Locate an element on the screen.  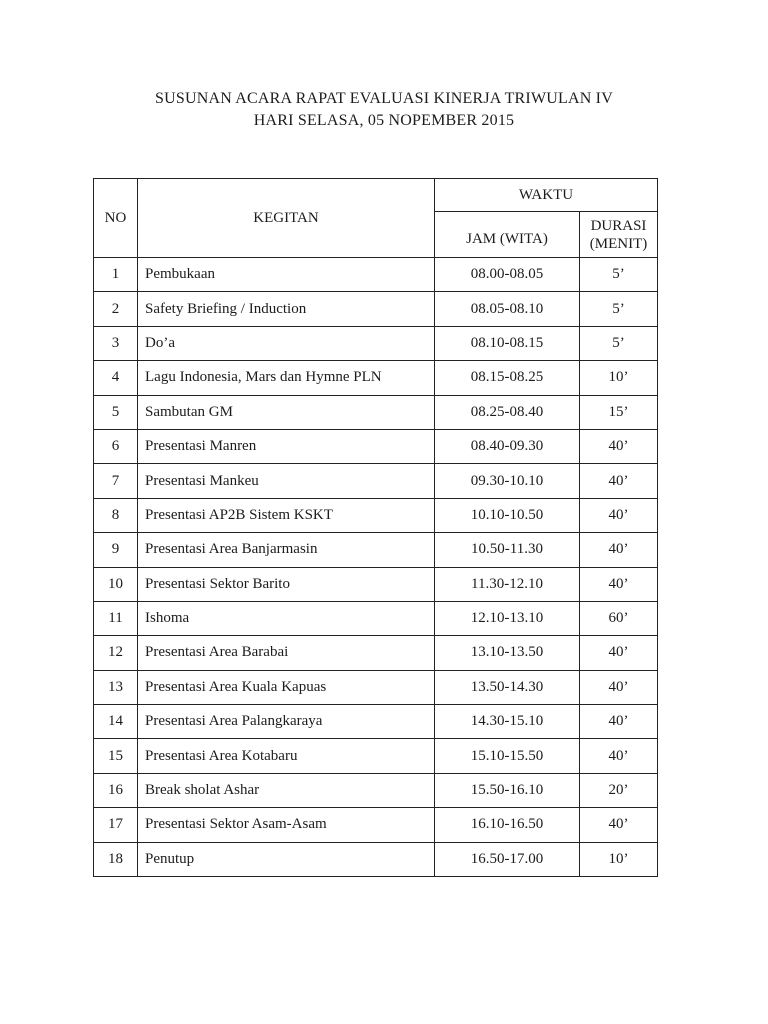
table-row: 3 Do’a 08.10-08.15 5’ is located at coordinates (375, 343).